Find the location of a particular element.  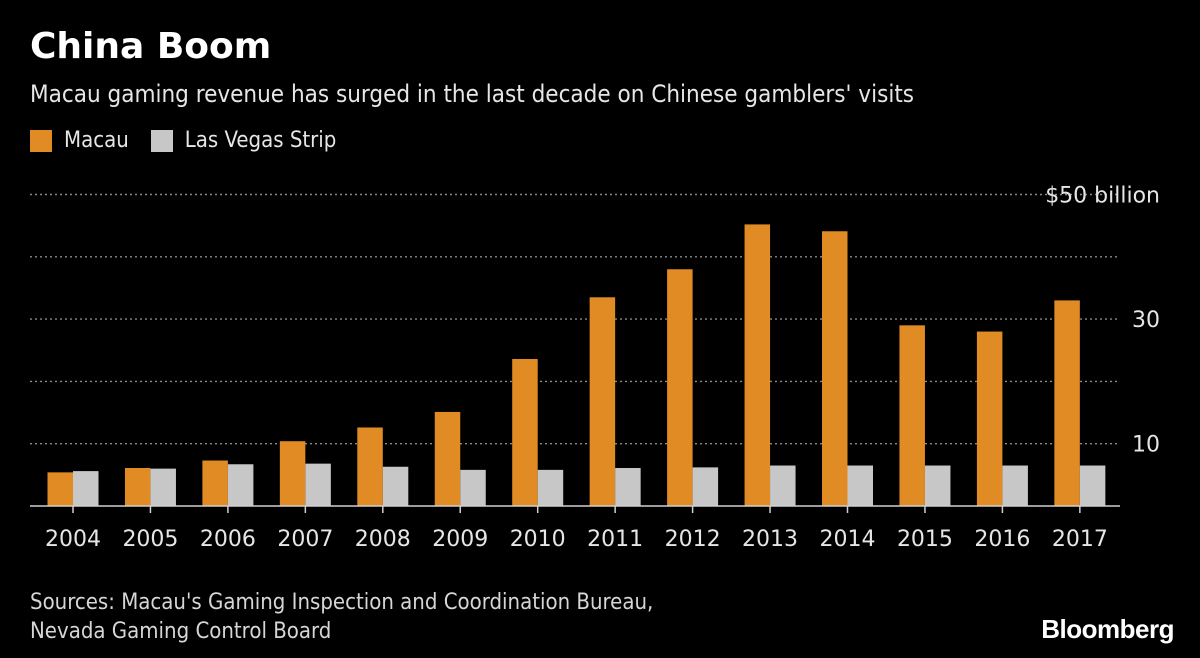

bar-macau-2011 is located at coordinates (602, 401).